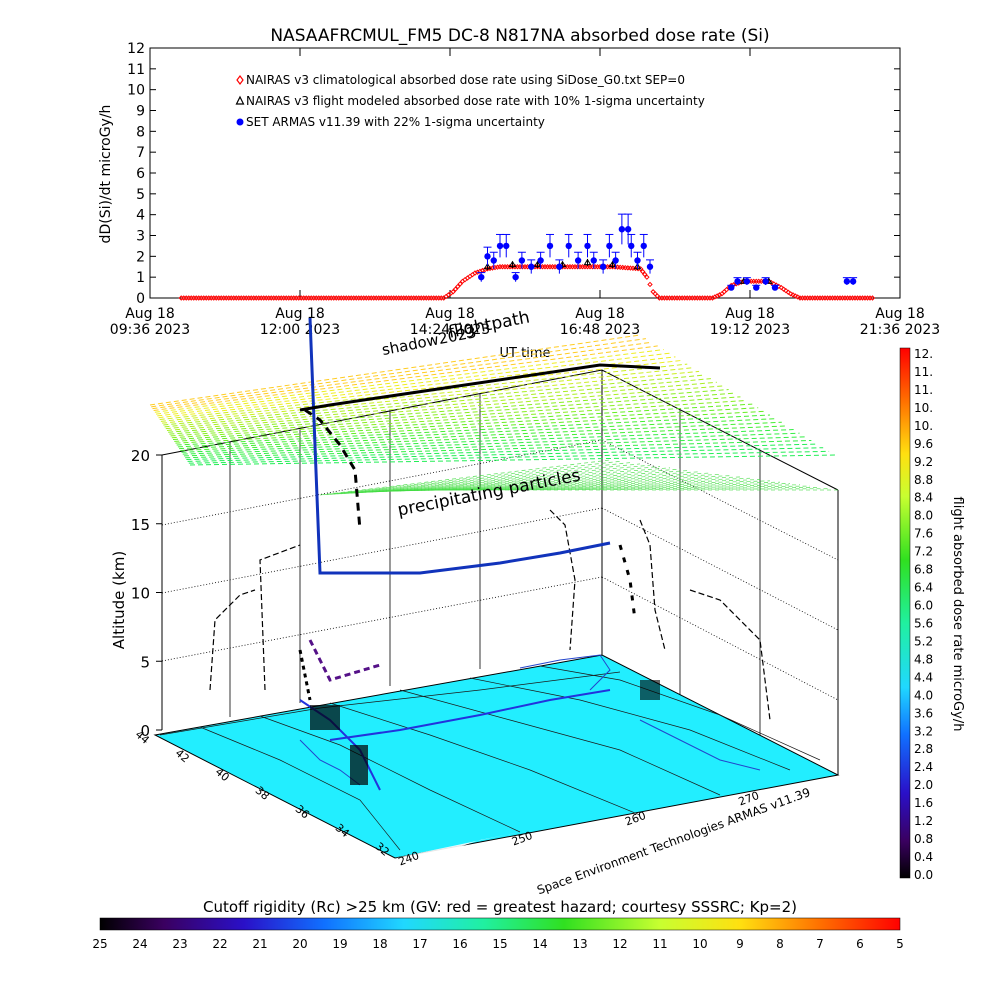  Describe the element at coordinates (740, 944) in the screenshot. I see `rigidity-colorbar-tick: 9` at that location.